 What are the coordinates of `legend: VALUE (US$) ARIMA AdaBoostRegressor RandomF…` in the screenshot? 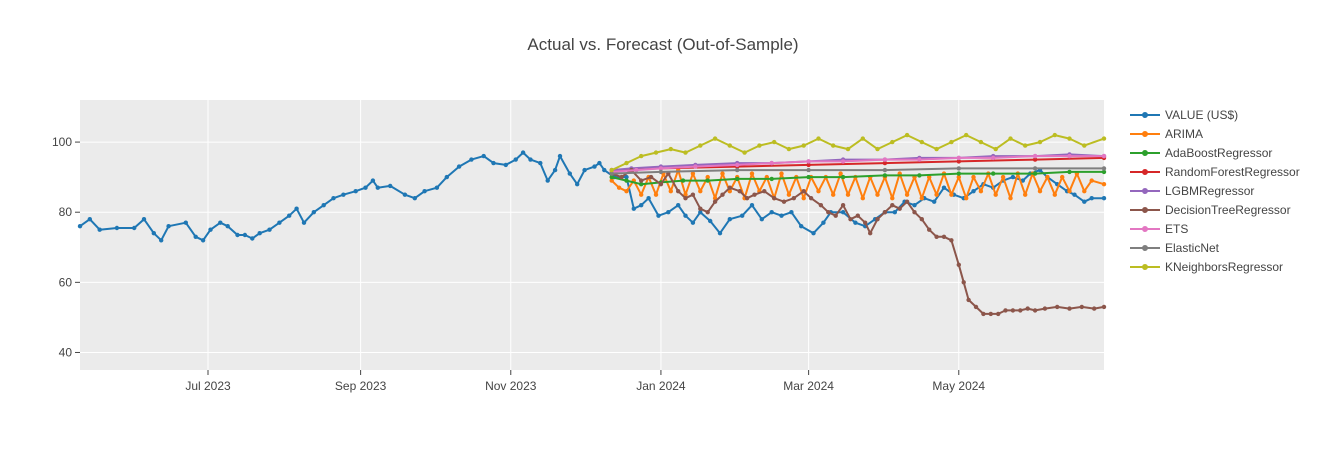 It's located at (1215, 191).